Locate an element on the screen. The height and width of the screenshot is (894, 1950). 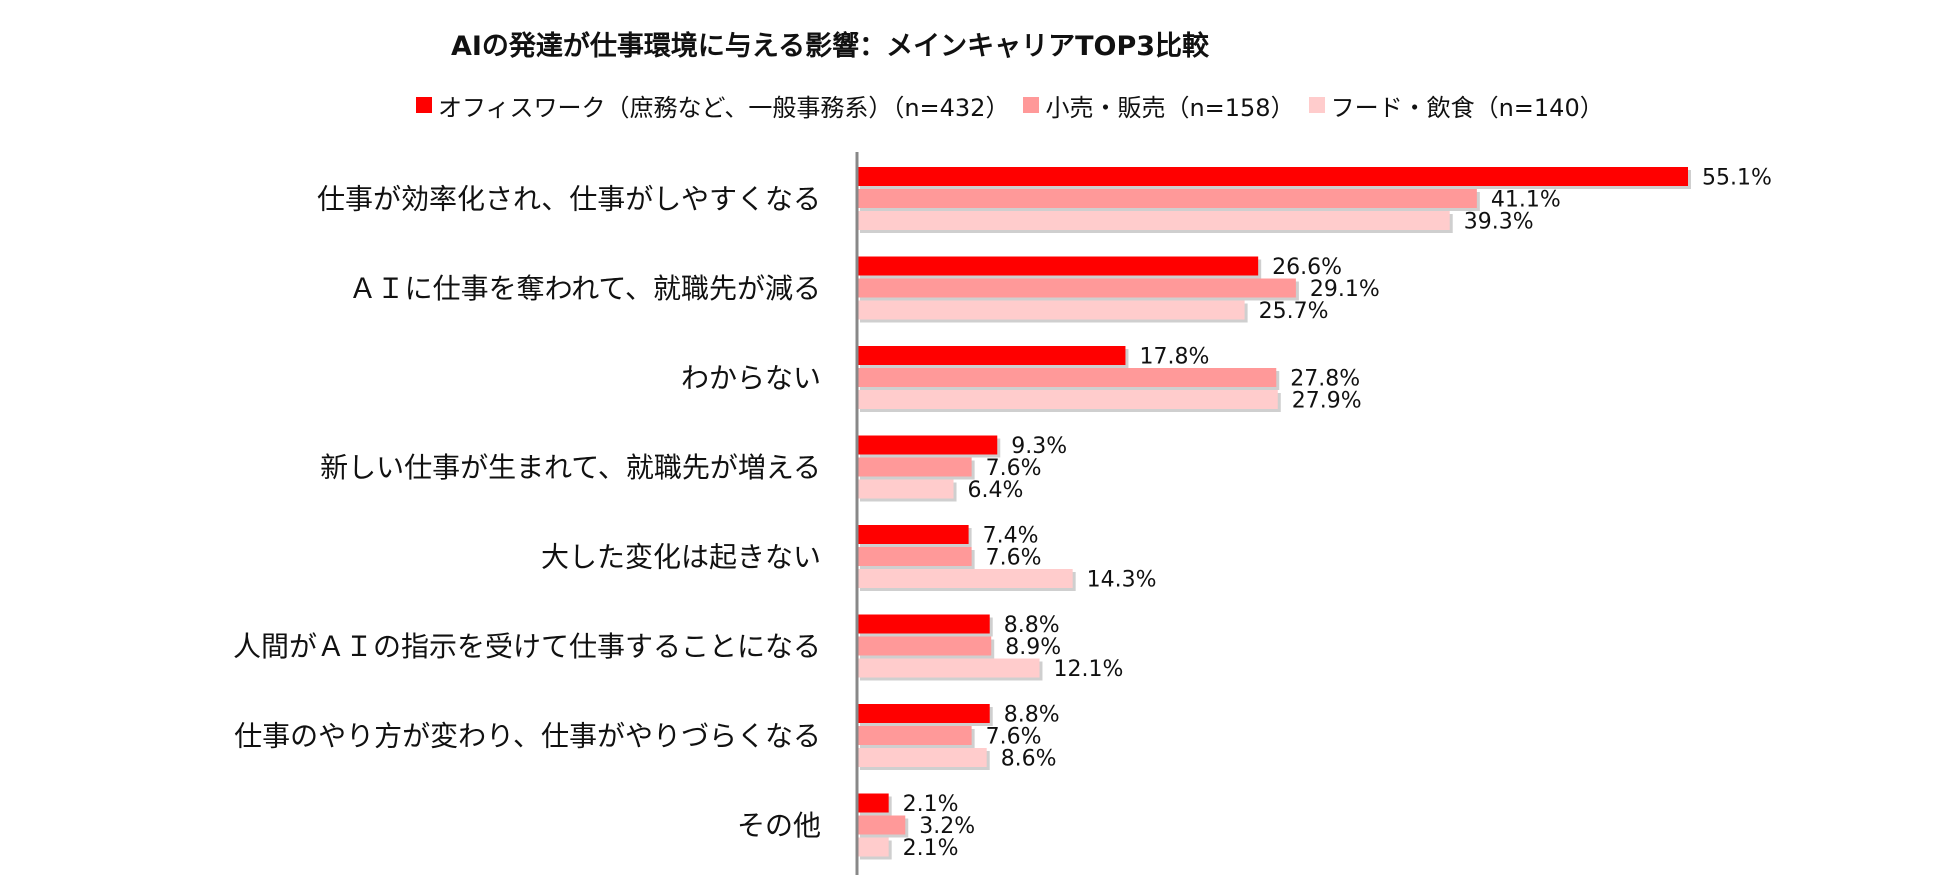
category-label: わからない is located at coordinates (751, 378).